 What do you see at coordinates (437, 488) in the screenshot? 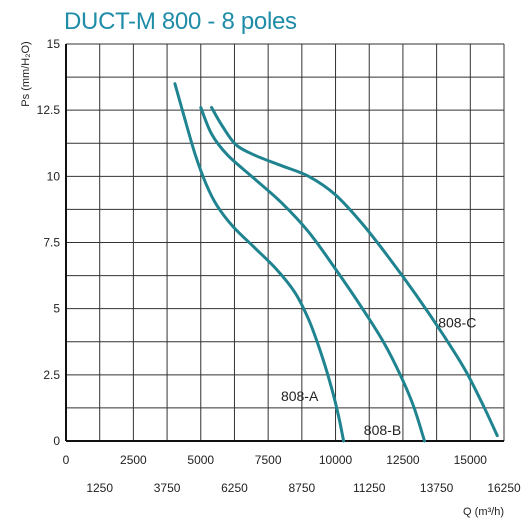
I see `x-tick-label: 13750` at bounding box center [437, 488].